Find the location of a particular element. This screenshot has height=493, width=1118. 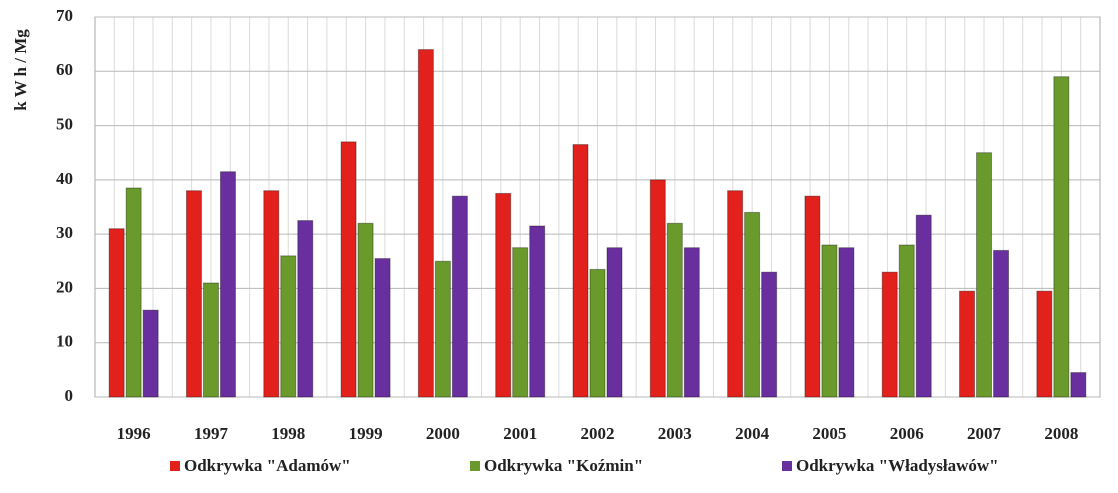

y-tick-label: 60 is located at coordinates (64, 69).